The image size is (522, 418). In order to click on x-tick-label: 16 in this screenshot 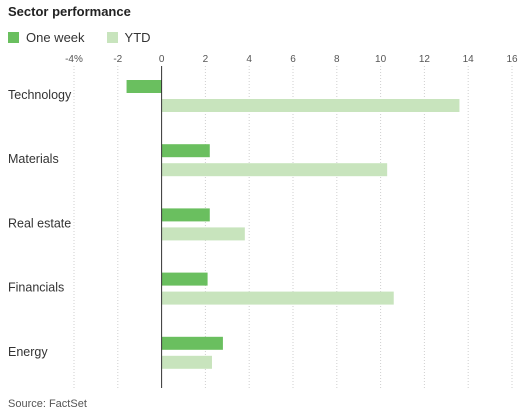, I will do `click(512, 59)`.